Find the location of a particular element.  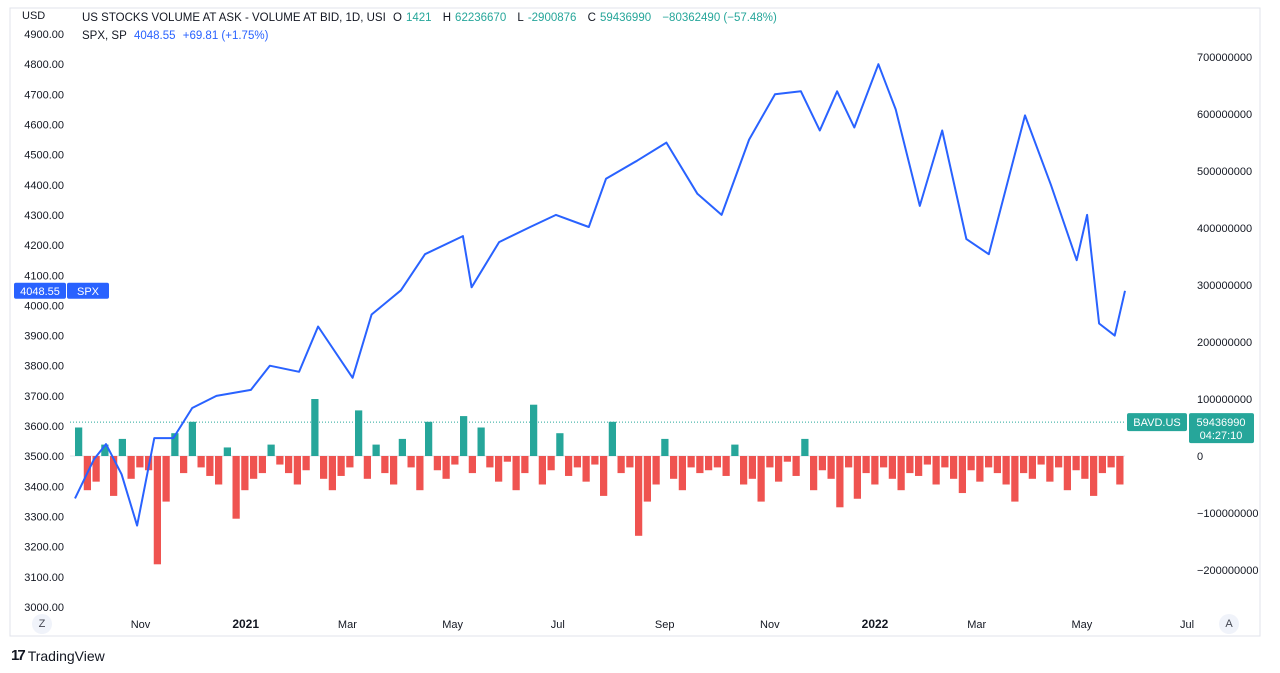

spx-name-marker is located at coordinates (88, 290).